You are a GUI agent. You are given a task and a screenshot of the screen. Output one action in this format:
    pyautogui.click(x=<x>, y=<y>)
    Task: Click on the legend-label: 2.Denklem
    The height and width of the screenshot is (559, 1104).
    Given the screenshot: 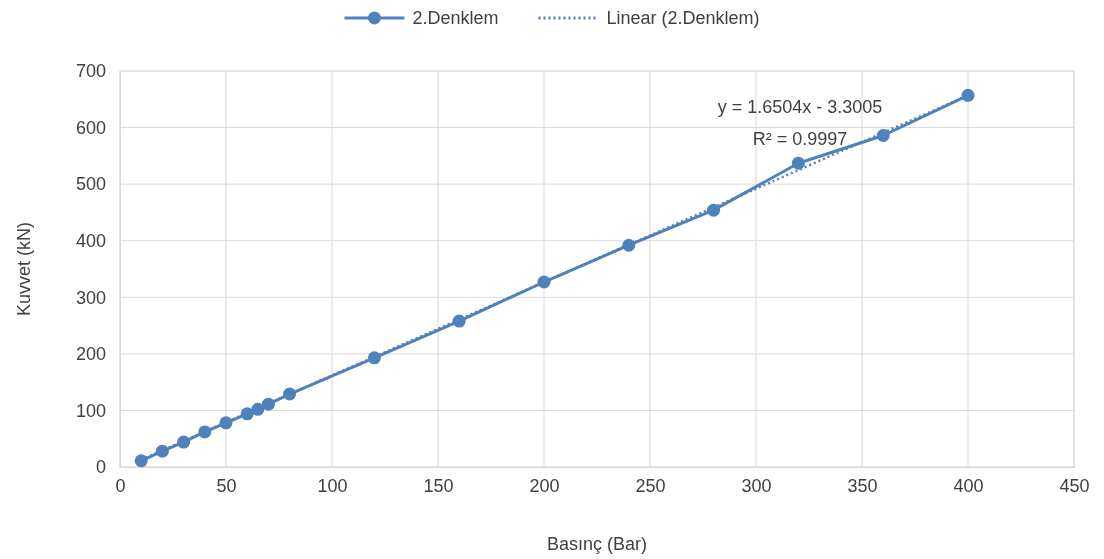 What is the action you would take?
    pyautogui.click(x=455, y=18)
    